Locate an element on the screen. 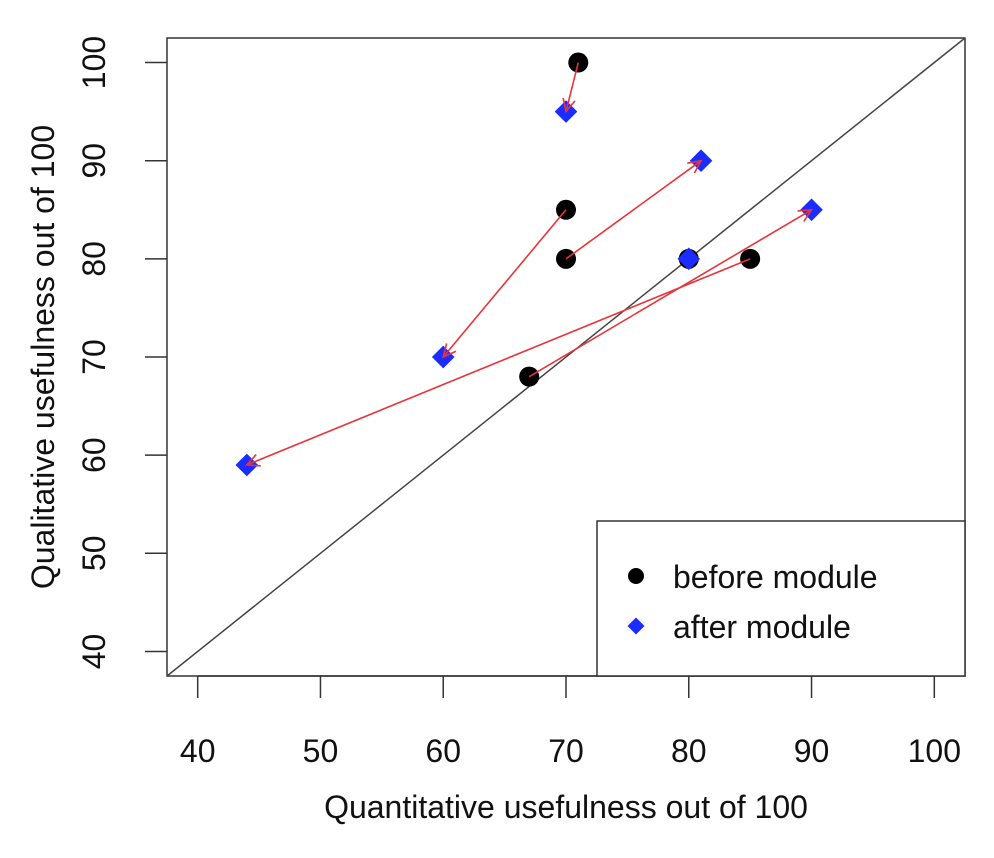 This screenshot has width=994, height=858. y-tick-label: 80 is located at coordinates (94, 259).